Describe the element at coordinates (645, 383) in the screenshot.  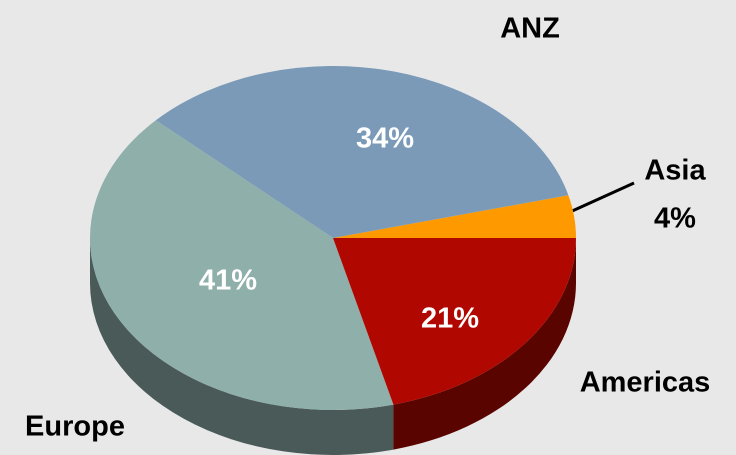
I see `category-label: Americas` at that location.